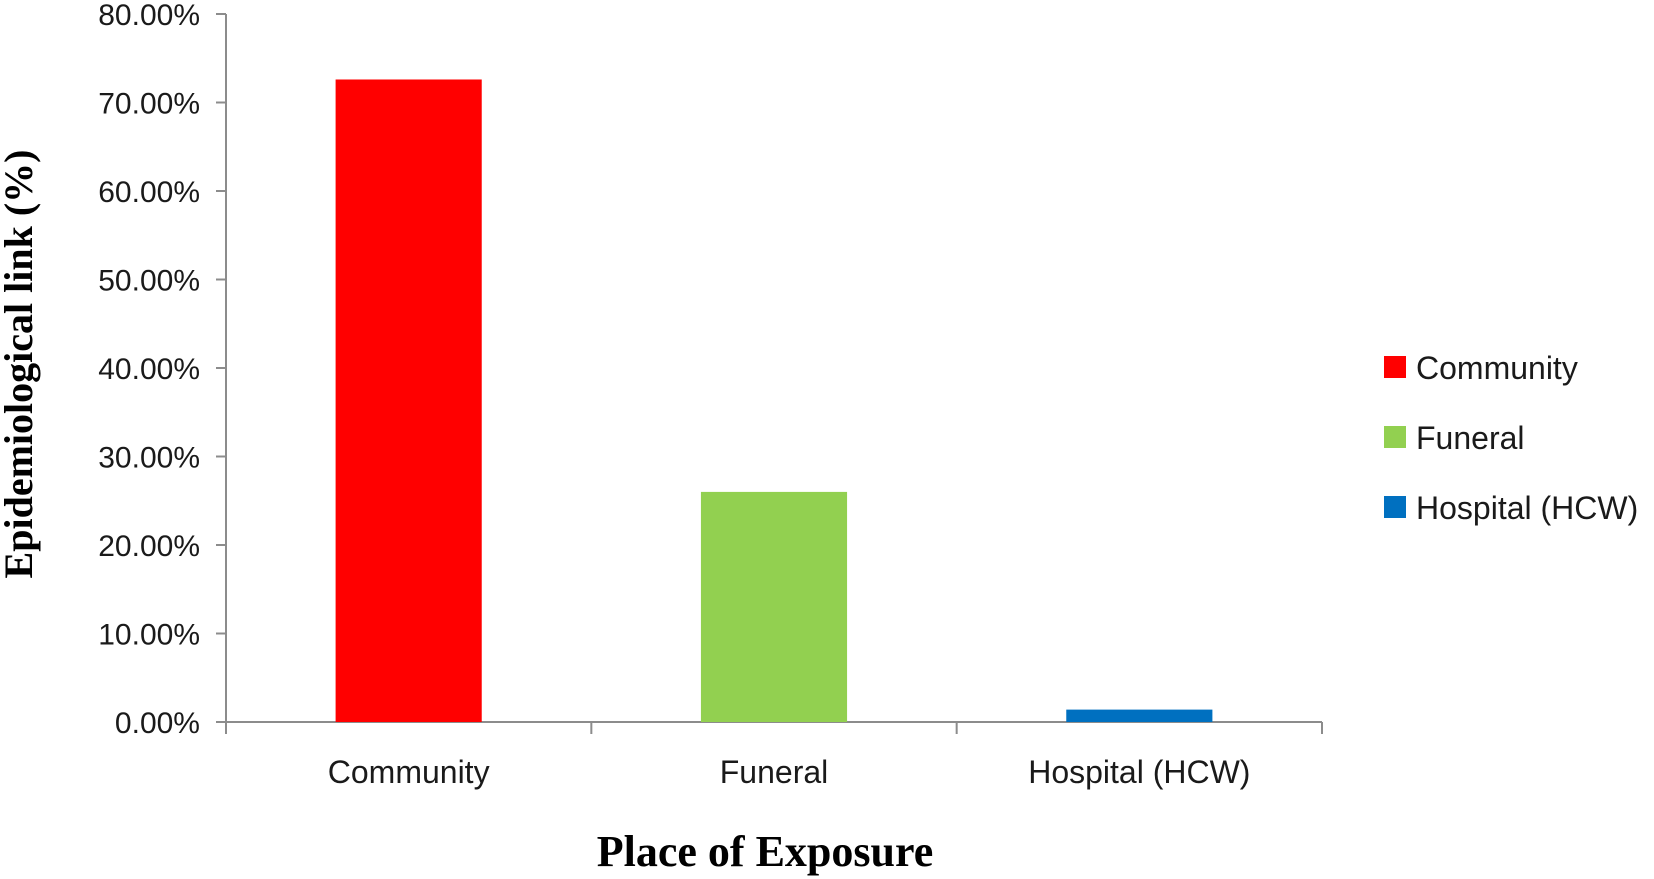 This screenshot has width=1654, height=879. I want to click on y-tick-label: 40.00%, so click(149, 369).